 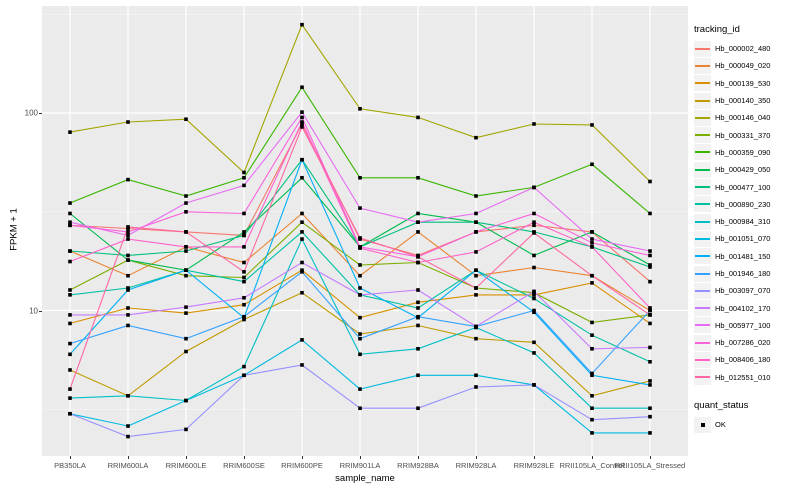 What do you see at coordinates (31, 113) in the screenshot?
I see `y-tick-label: 100` at bounding box center [31, 113].